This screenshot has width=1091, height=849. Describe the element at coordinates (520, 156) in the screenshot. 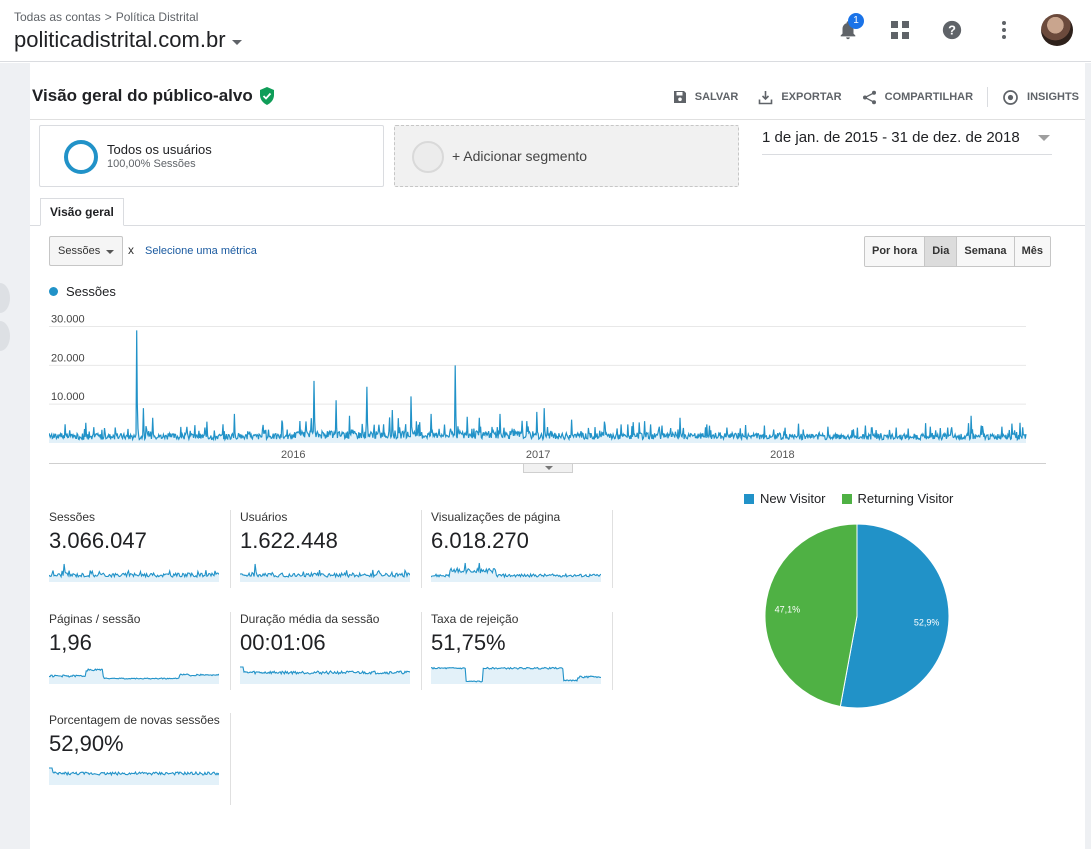

I see `add-segment-label: + Adicionar segmento` at that location.